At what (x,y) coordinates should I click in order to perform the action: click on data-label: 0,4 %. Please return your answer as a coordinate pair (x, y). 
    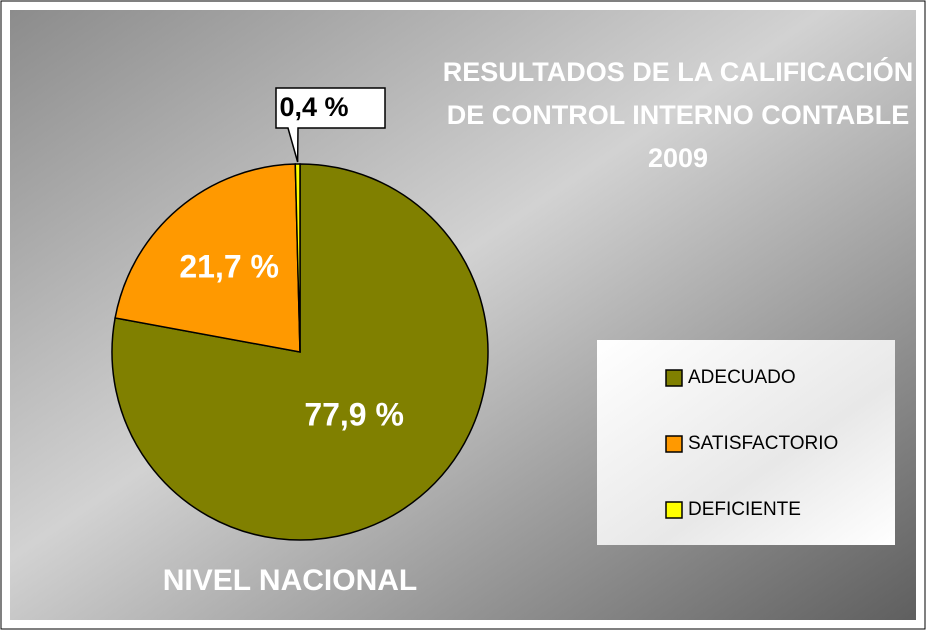
    Looking at the image, I should click on (313, 107).